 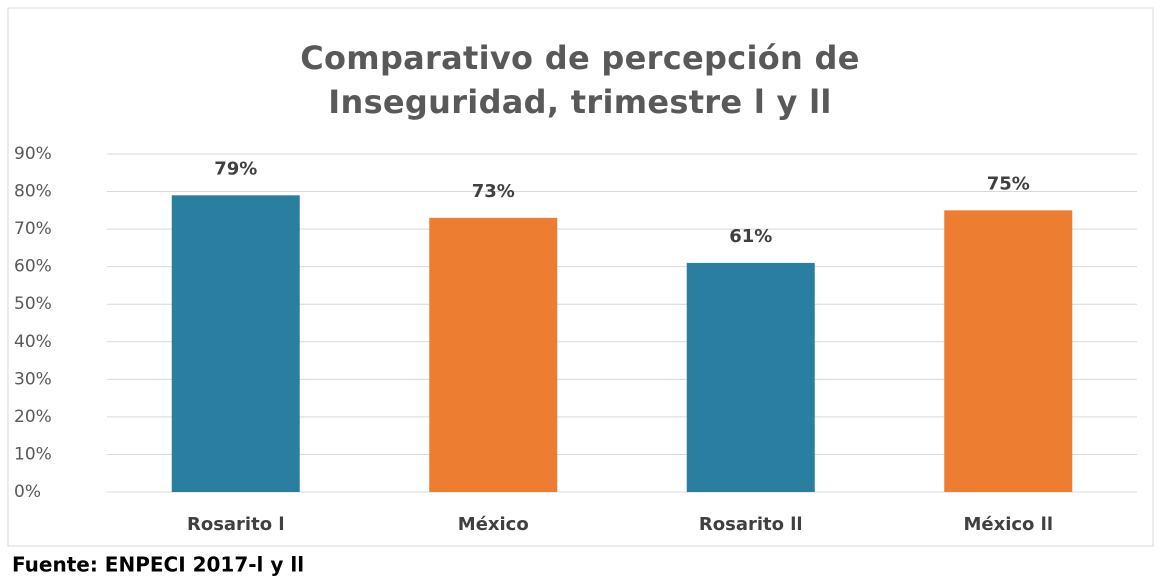 What do you see at coordinates (750, 236) in the screenshot?
I see `data-label: 61%` at bounding box center [750, 236].